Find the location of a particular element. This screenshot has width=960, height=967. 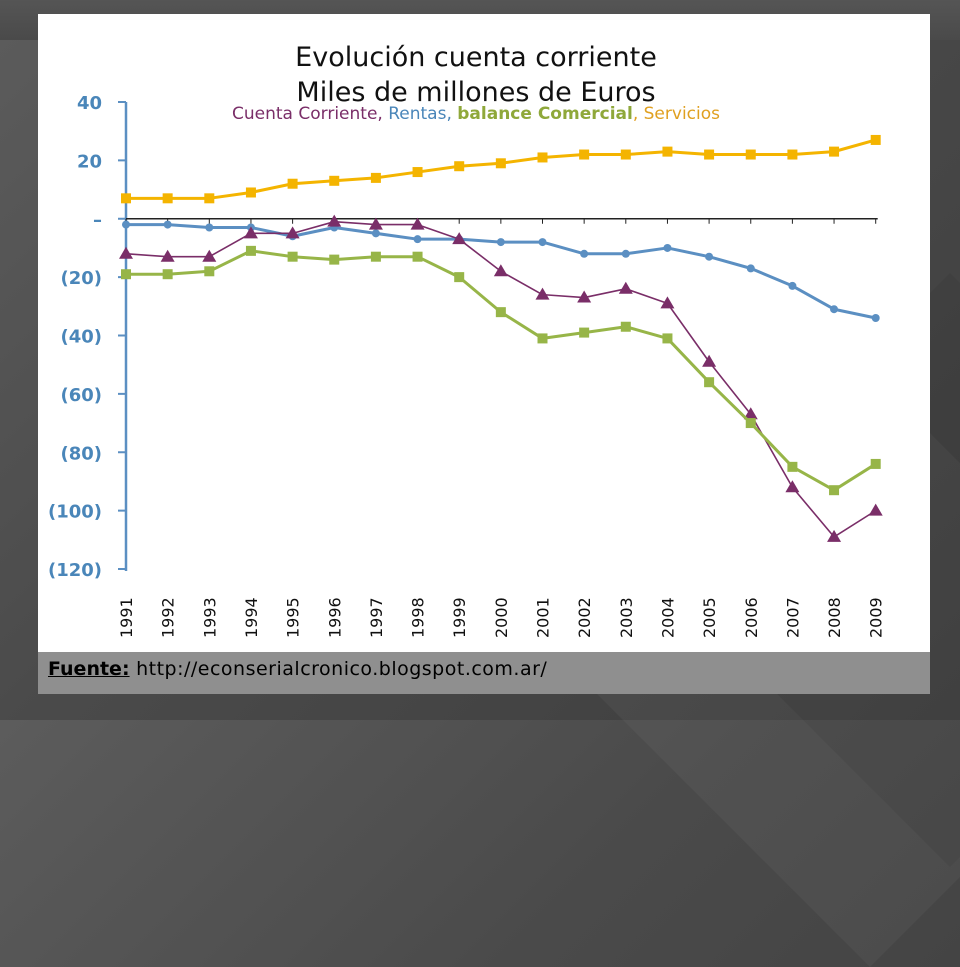

x-tick-label: 2000 is located at coordinates (501, 617).